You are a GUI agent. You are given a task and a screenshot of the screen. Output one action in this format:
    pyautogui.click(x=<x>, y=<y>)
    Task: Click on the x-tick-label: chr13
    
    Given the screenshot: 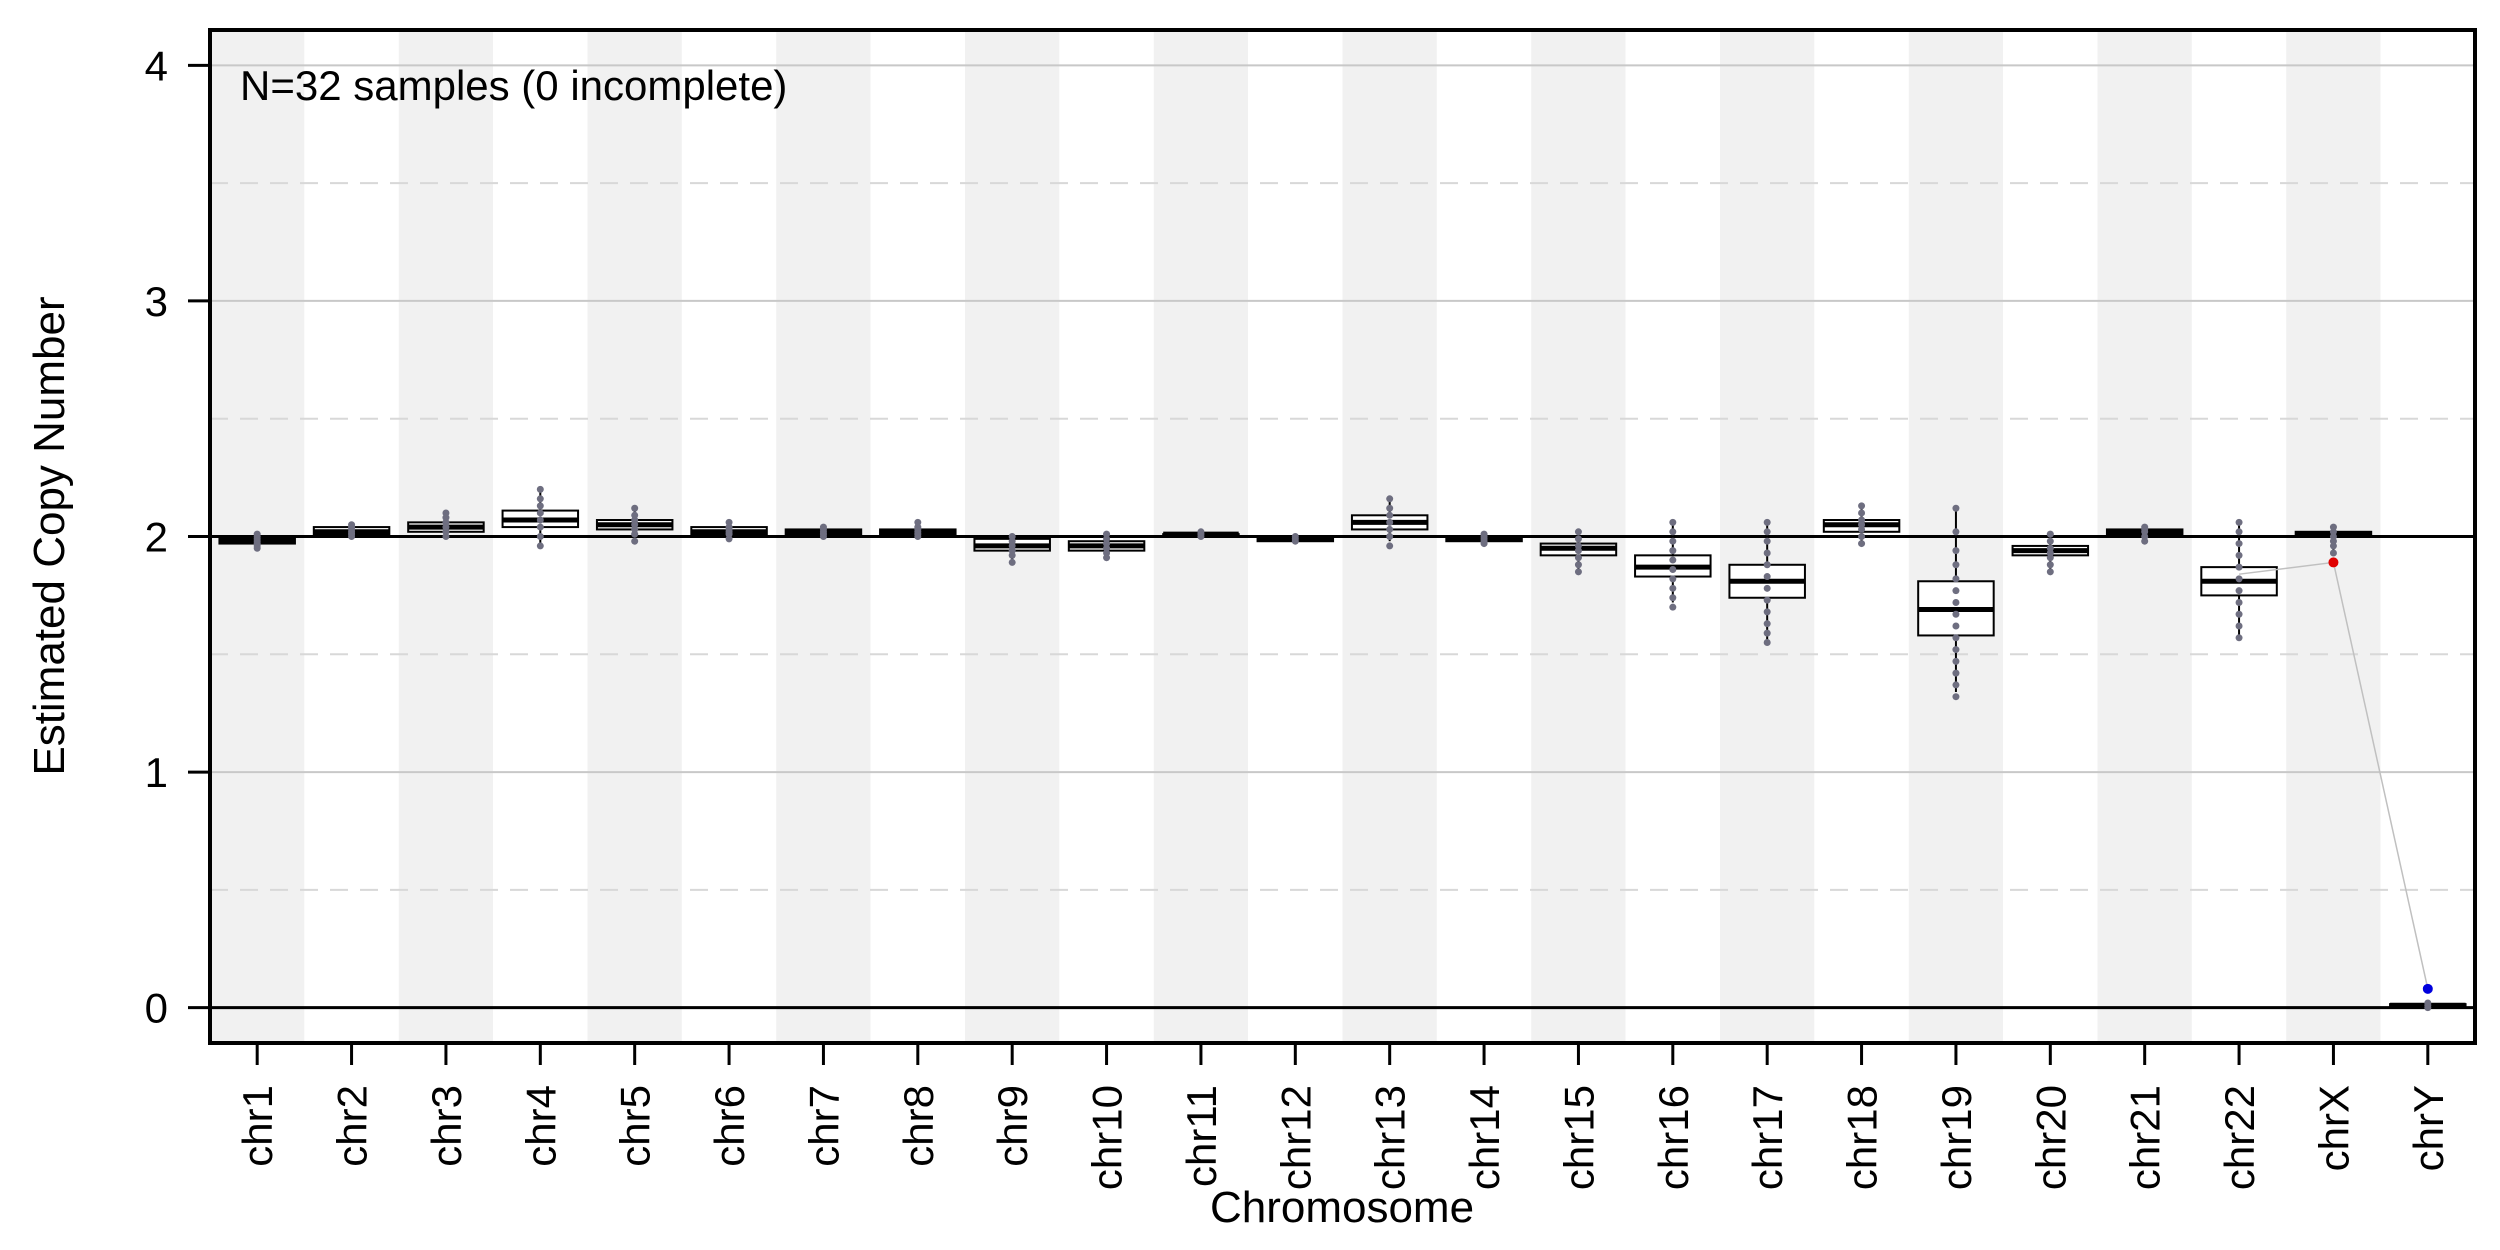 What is the action you would take?
    pyautogui.click(x=1390, y=1137)
    